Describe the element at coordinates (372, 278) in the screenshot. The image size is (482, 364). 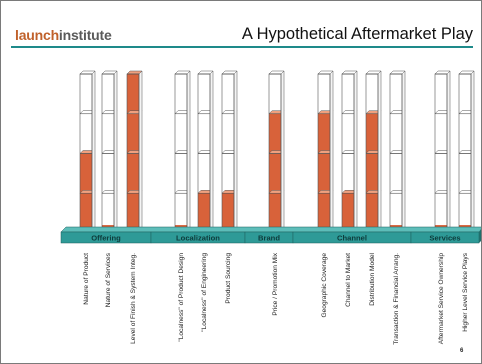
I see `column-label: Distribution Model` at that location.